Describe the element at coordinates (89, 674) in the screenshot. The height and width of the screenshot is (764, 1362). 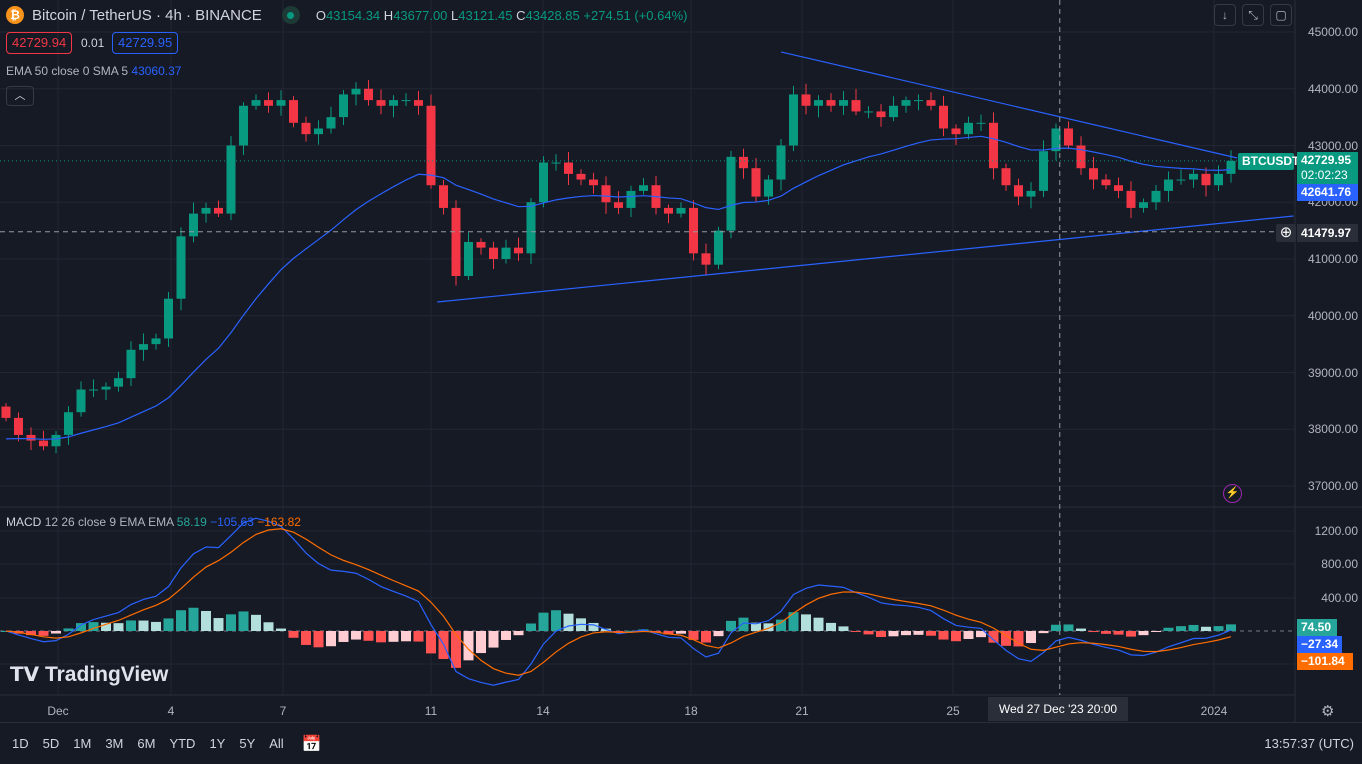
I see `tradingview-logo: 𝗧𝗩 TradingView` at that location.